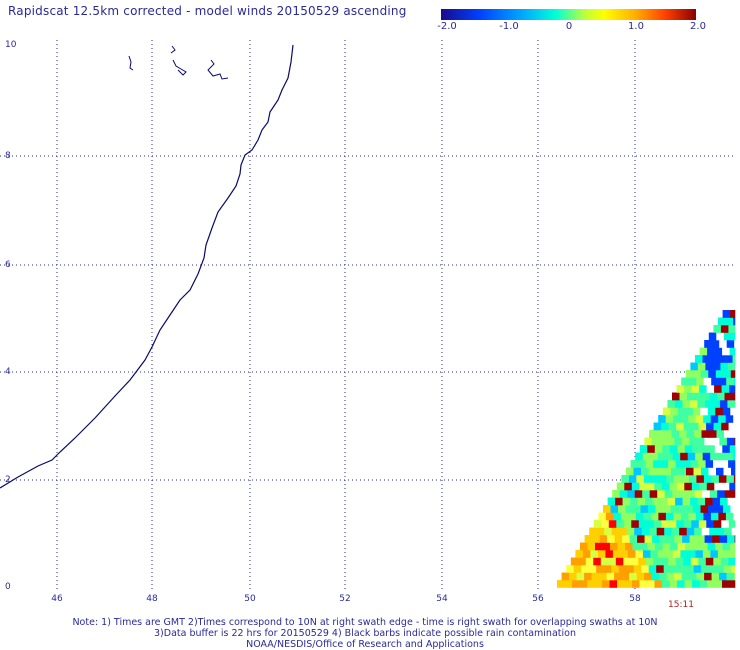  I want to click on x-tick-label: 54, so click(442, 599).